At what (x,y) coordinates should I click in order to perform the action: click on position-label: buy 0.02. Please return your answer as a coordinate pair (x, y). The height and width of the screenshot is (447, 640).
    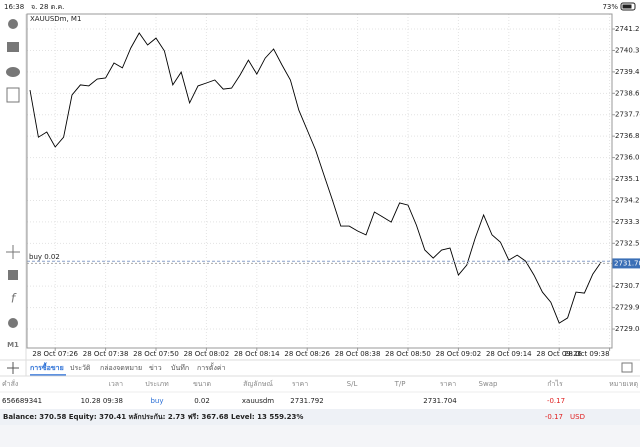
    Looking at the image, I should click on (44, 257).